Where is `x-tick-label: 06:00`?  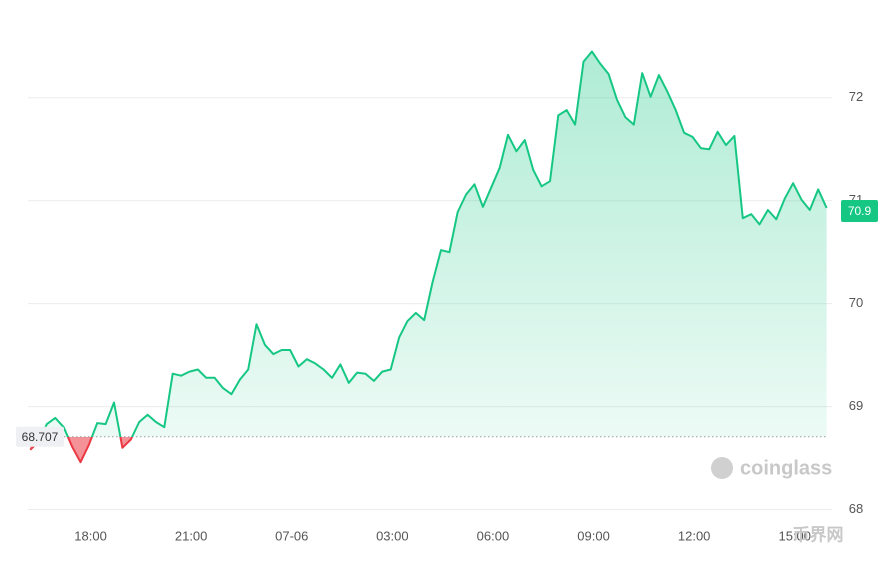 x-tick-label: 06:00 is located at coordinates (493, 535).